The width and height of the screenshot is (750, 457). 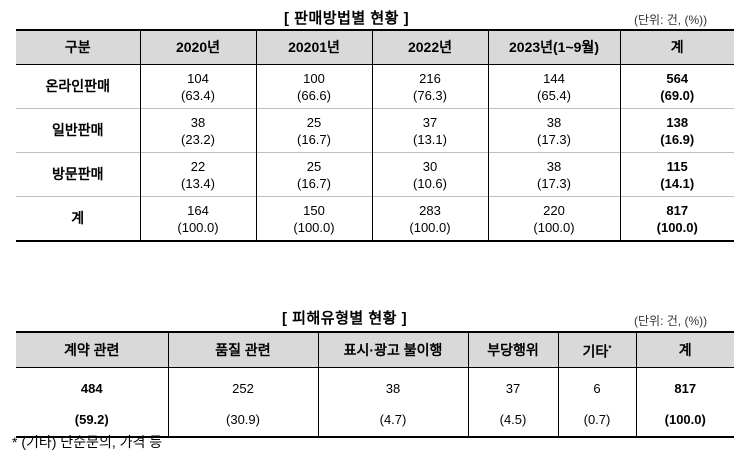 What do you see at coordinates (684, 386) in the screenshot?
I see `count-cell: 817` at bounding box center [684, 386].